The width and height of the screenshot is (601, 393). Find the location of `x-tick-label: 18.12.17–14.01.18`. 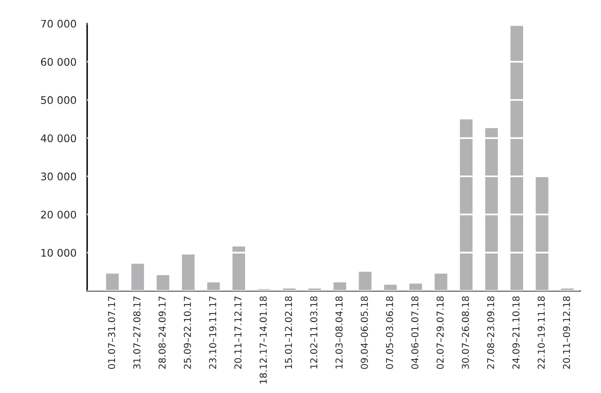

x-tick-label: 18.12.17–14.01.18 is located at coordinates (263, 340).